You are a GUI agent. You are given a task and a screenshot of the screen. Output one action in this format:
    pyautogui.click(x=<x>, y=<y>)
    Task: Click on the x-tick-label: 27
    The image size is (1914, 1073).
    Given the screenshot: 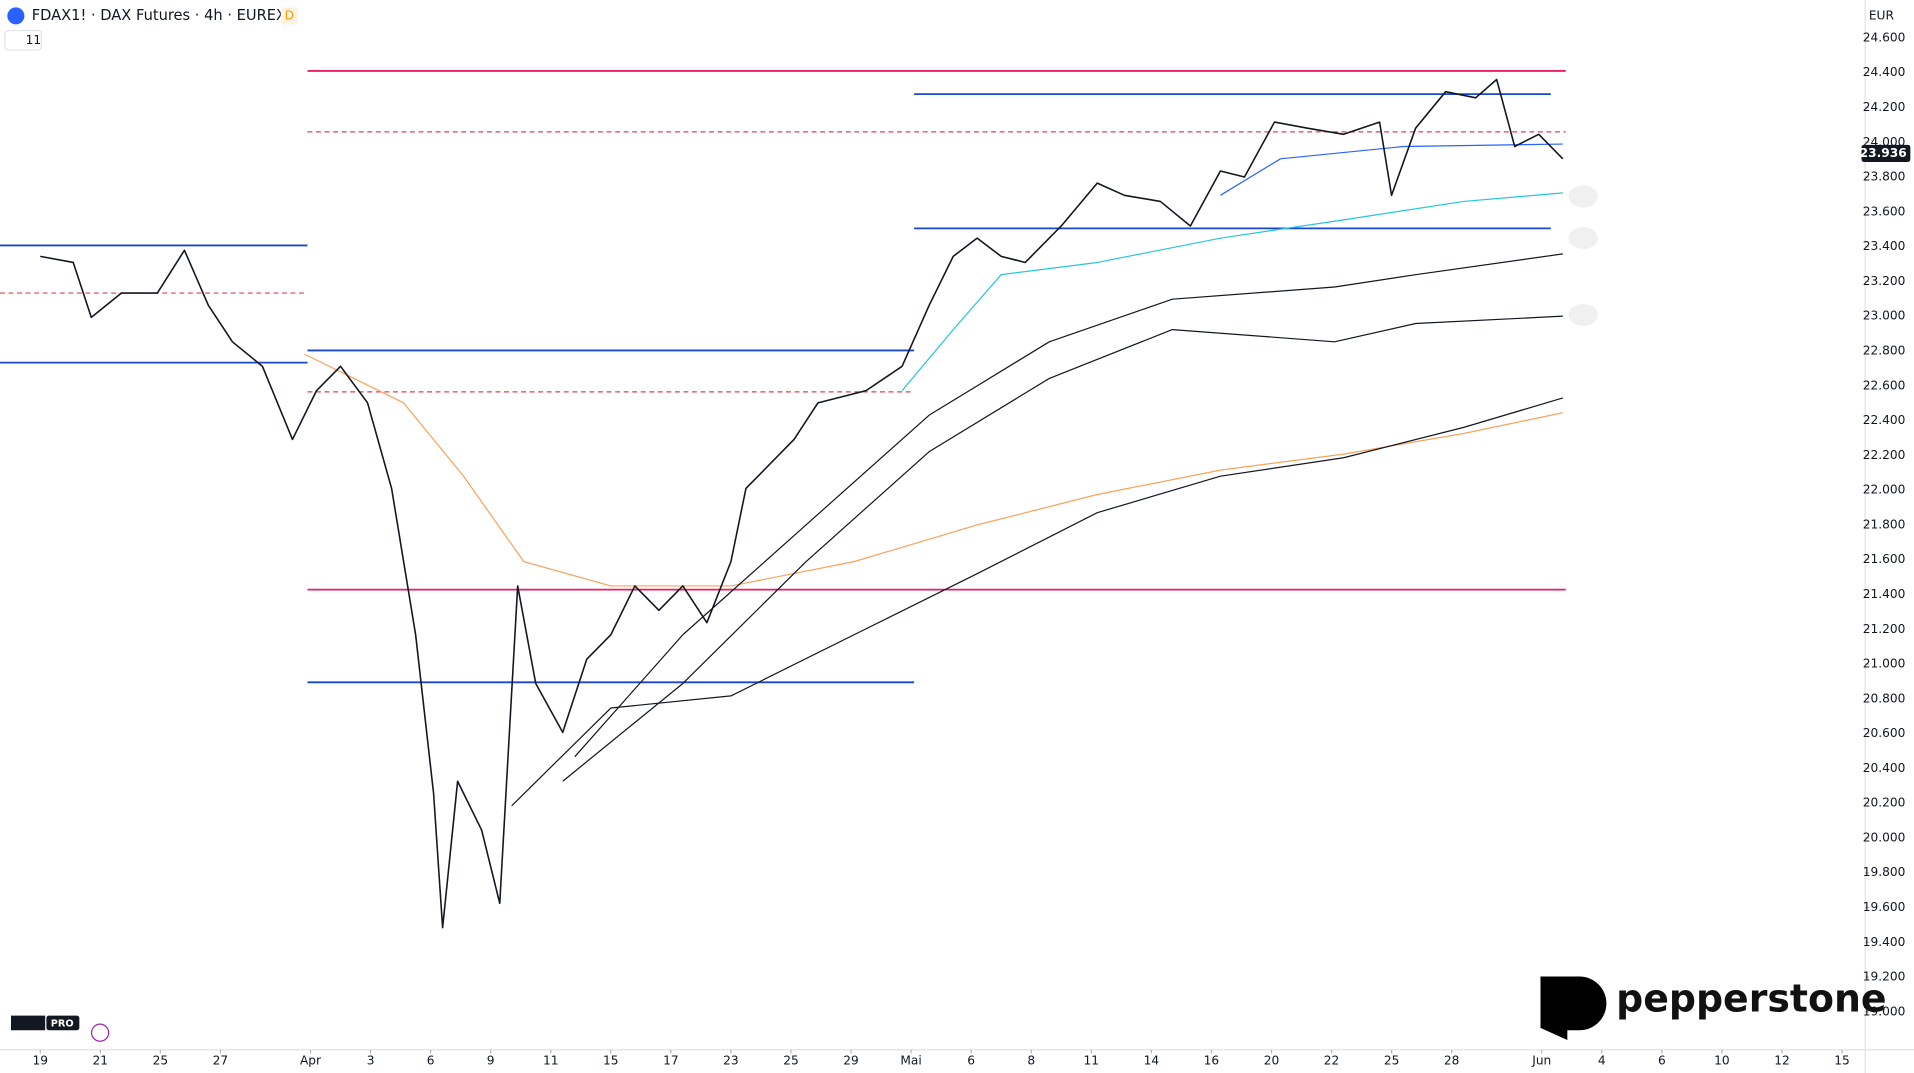 What is the action you would take?
    pyautogui.click(x=221, y=1060)
    